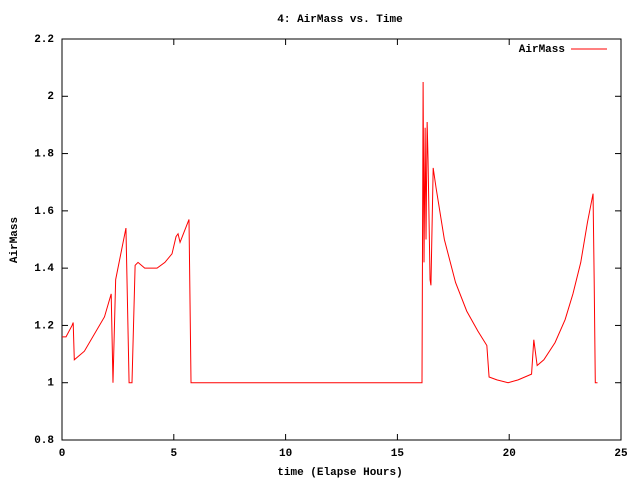 The width and height of the screenshot is (640, 480). What do you see at coordinates (44, 441) in the screenshot?
I see `y-tick-label: 0.8` at bounding box center [44, 441].